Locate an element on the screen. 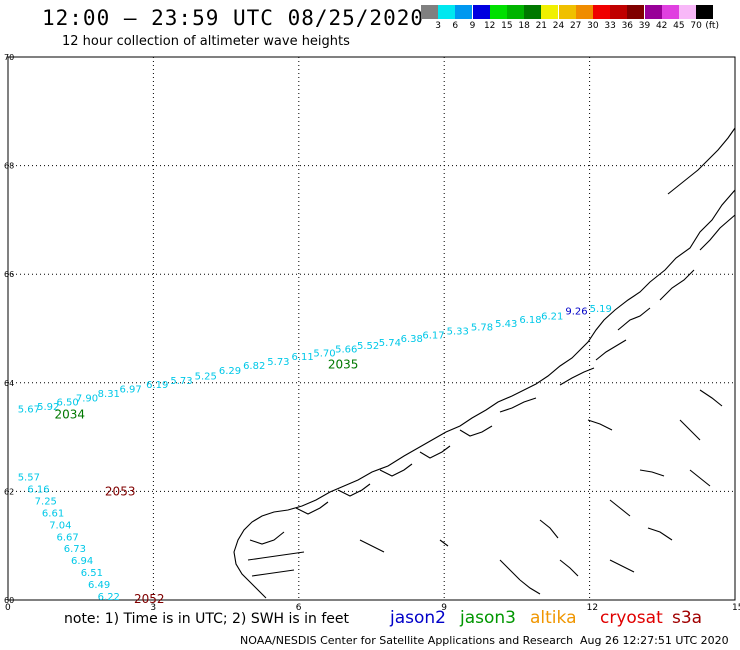 The height and width of the screenshot is (650, 740). wave-height-label: 5.78 is located at coordinates (482, 328).